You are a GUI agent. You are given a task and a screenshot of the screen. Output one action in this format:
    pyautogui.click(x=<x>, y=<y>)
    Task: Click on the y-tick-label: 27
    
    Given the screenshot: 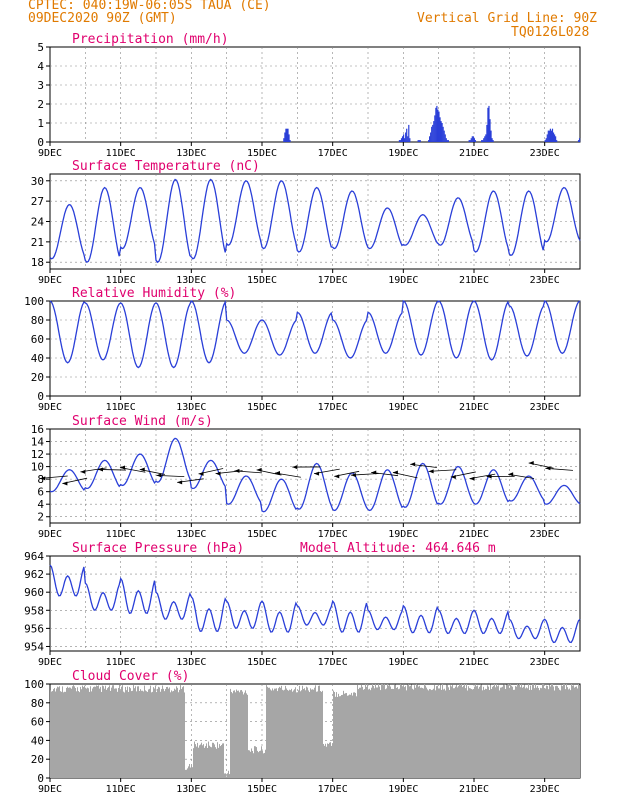 What is the action you would take?
    pyautogui.click(x=37, y=201)
    